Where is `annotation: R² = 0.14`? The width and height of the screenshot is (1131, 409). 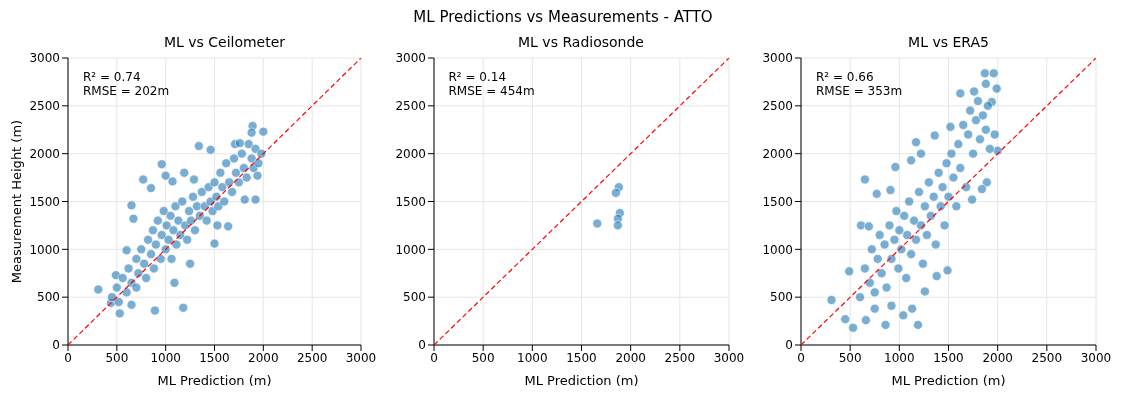 annotation: R² = 0.14 is located at coordinates (478, 77).